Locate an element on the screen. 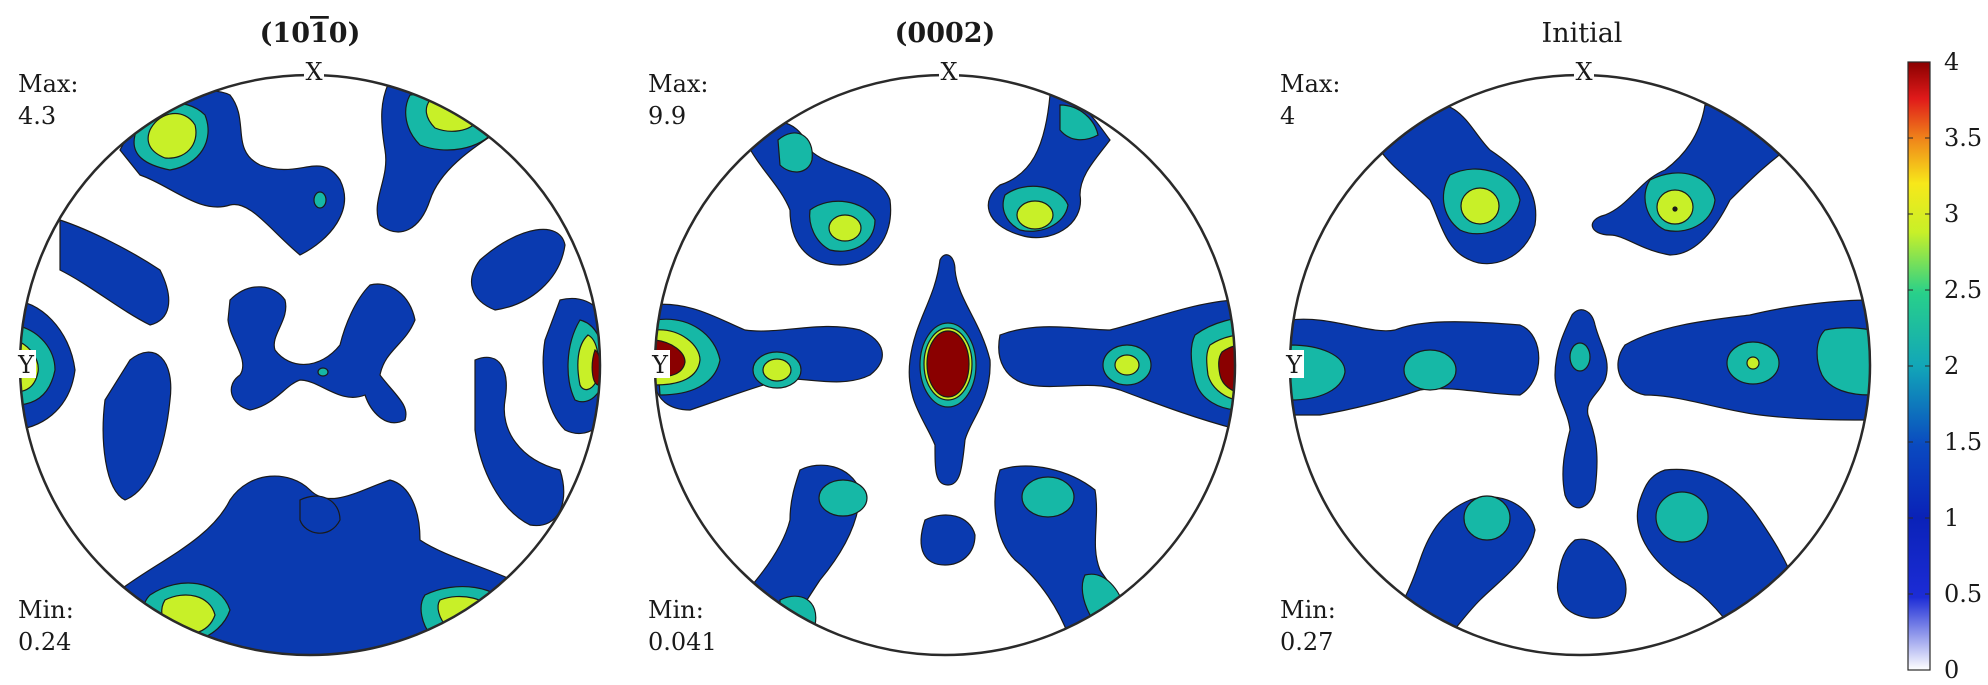  max-value: 4 is located at coordinates (1287, 116).